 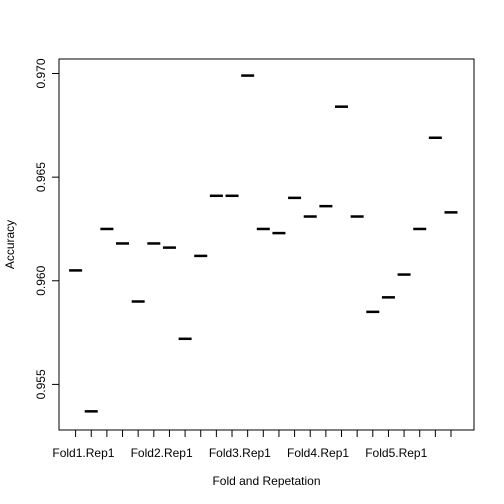 What do you see at coordinates (240, 453) in the screenshot?
I see `x-tick-label: Fold3.Rep1` at bounding box center [240, 453].